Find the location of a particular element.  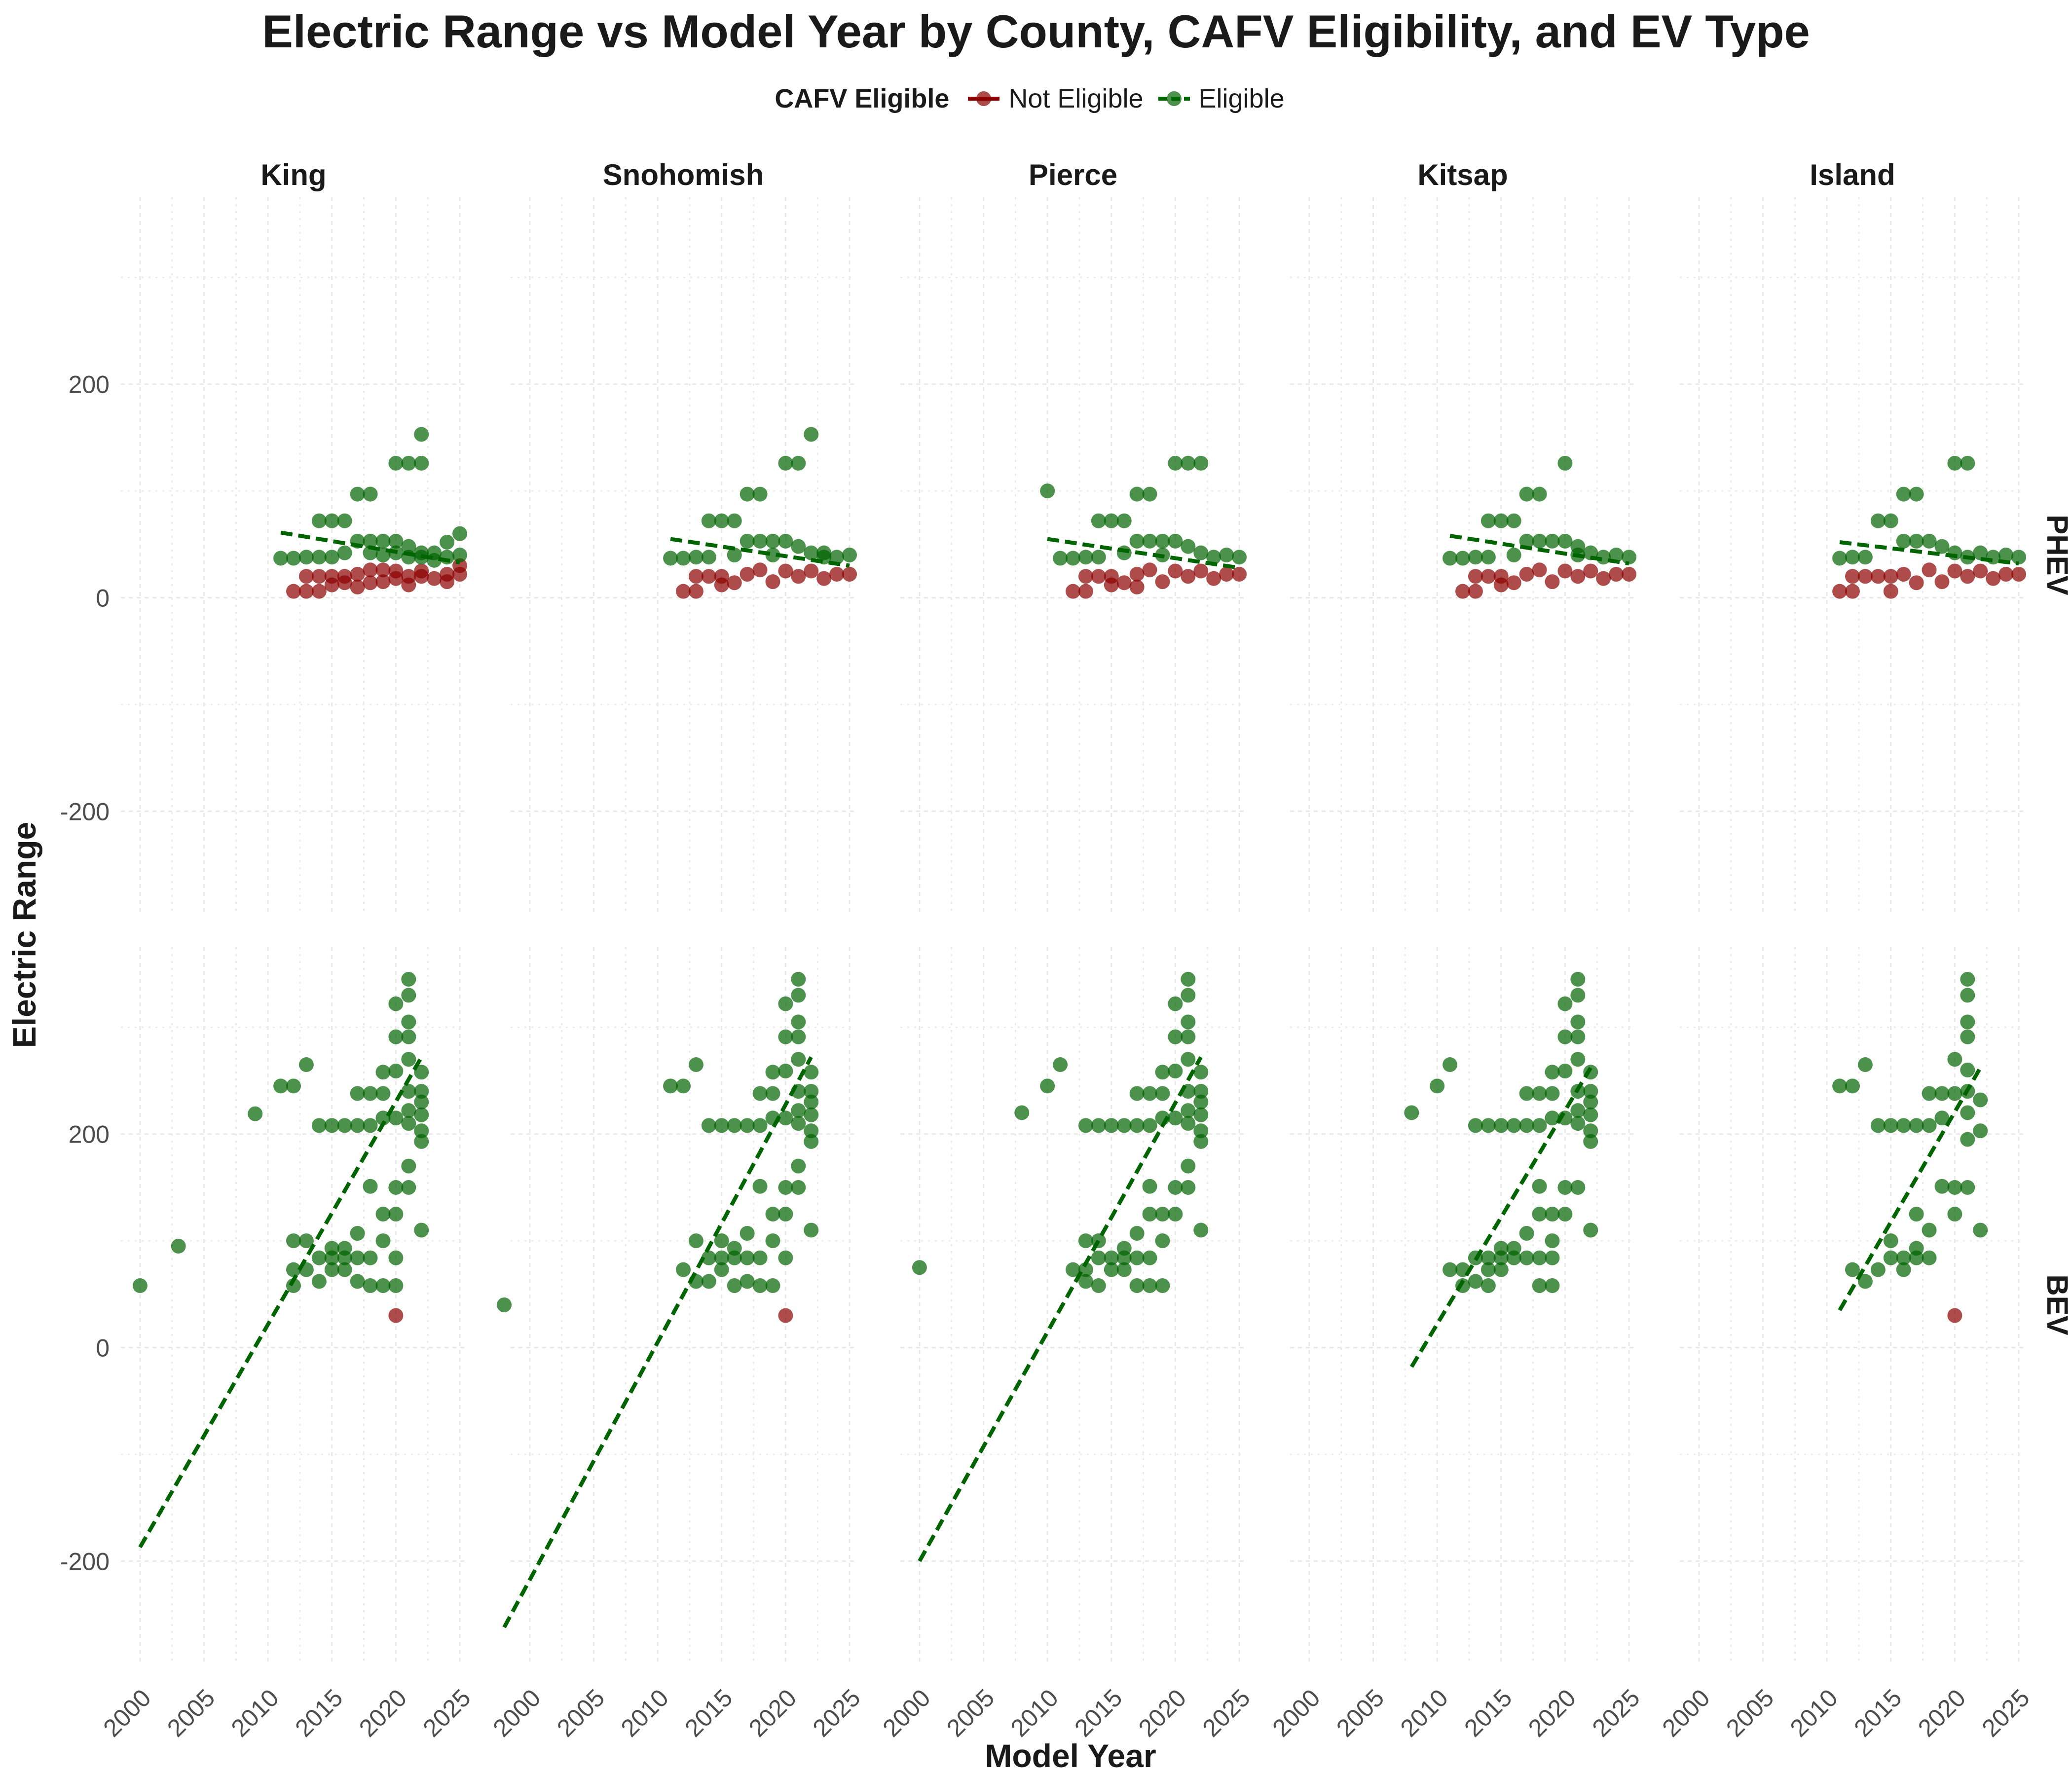

facet-strip-king: King is located at coordinates (293, 175).